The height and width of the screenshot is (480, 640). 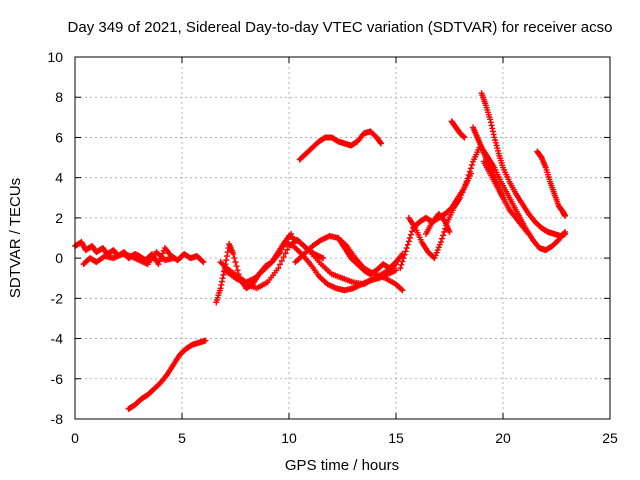 What do you see at coordinates (182, 438) in the screenshot?
I see `x-tick-label: 5` at bounding box center [182, 438].